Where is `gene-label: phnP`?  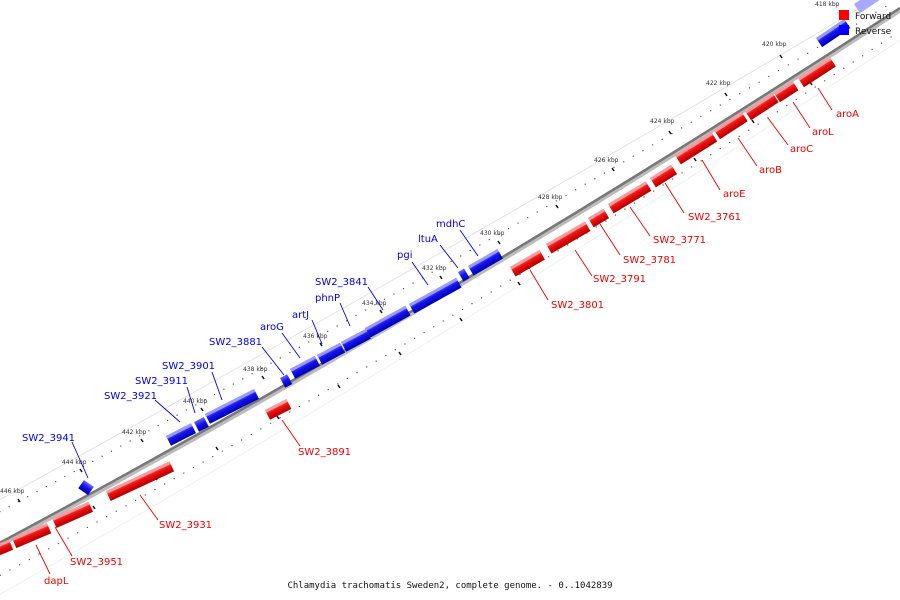 gene-label: phnP is located at coordinates (327, 298).